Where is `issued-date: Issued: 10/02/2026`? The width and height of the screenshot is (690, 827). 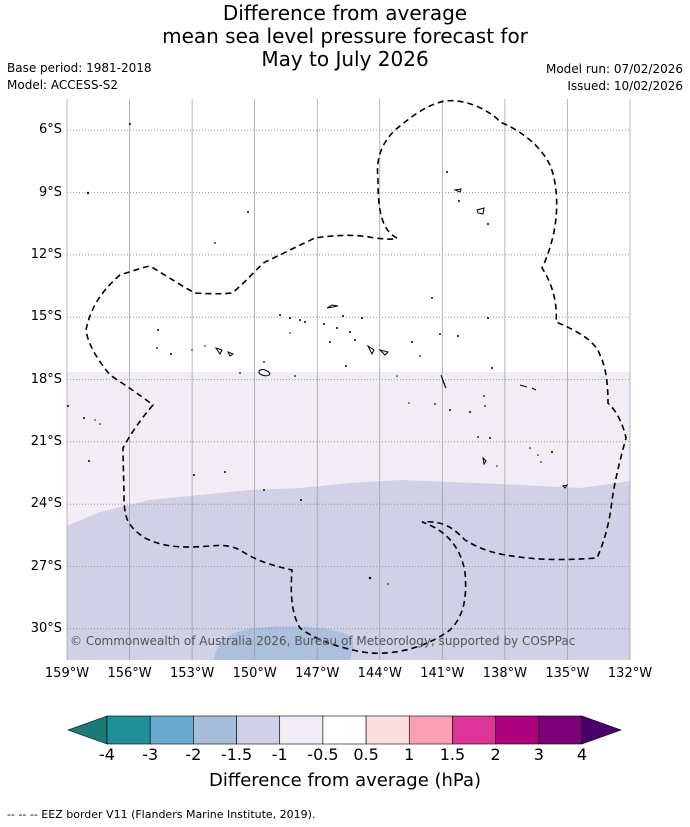 issued-date: Issued: 10/02/2026 is located at coordinates (625, 86).